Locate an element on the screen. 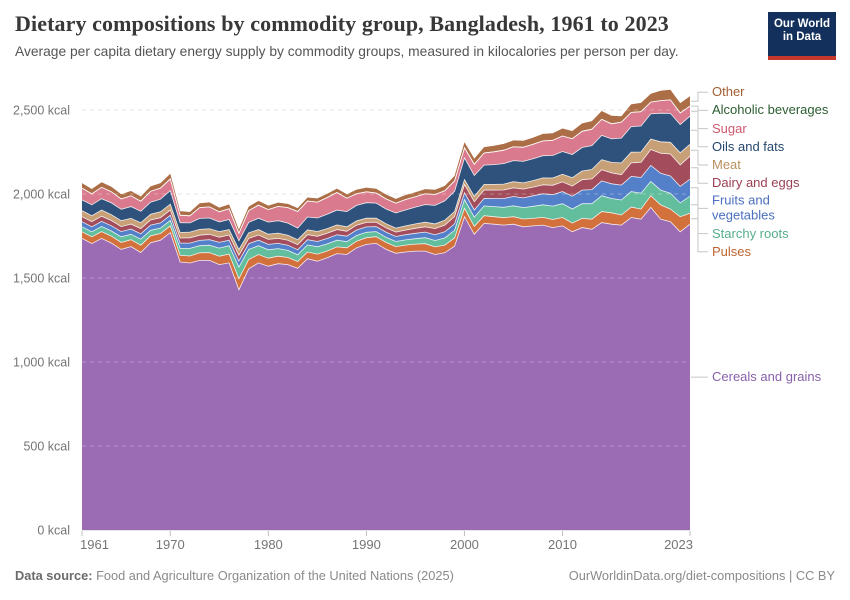  data-source-label: Data source: is located at coordinates (54, 575).